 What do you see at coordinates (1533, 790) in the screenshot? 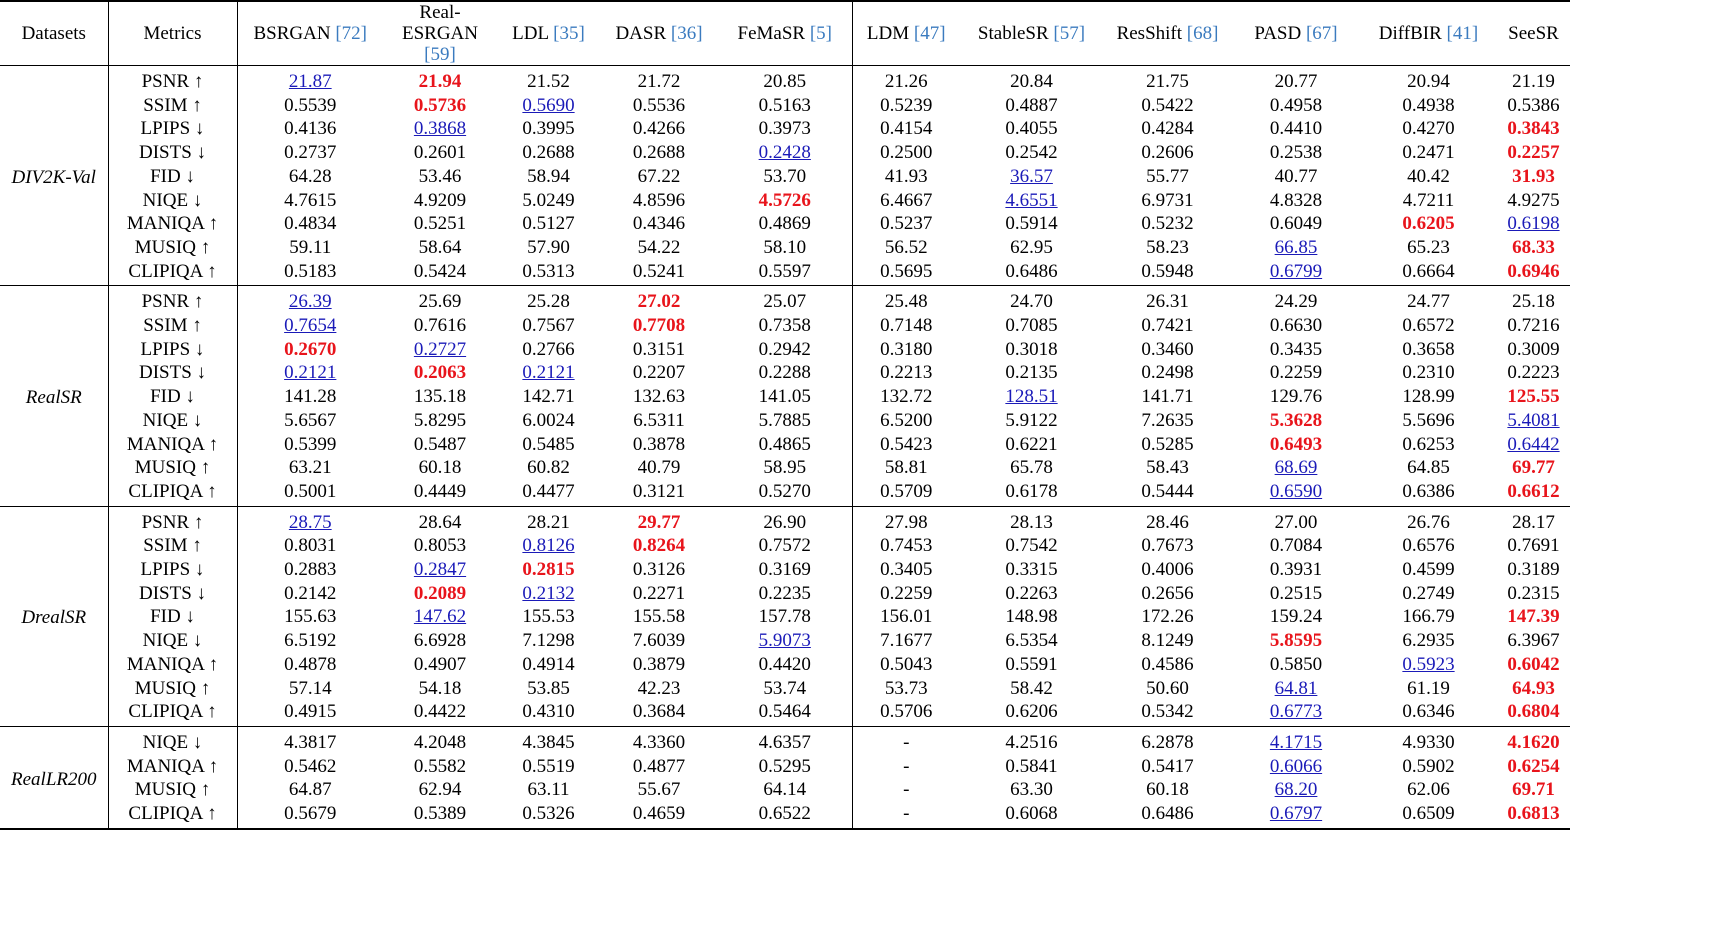
I see `metric-value: 69.71` at bounding box center [1533, 790].